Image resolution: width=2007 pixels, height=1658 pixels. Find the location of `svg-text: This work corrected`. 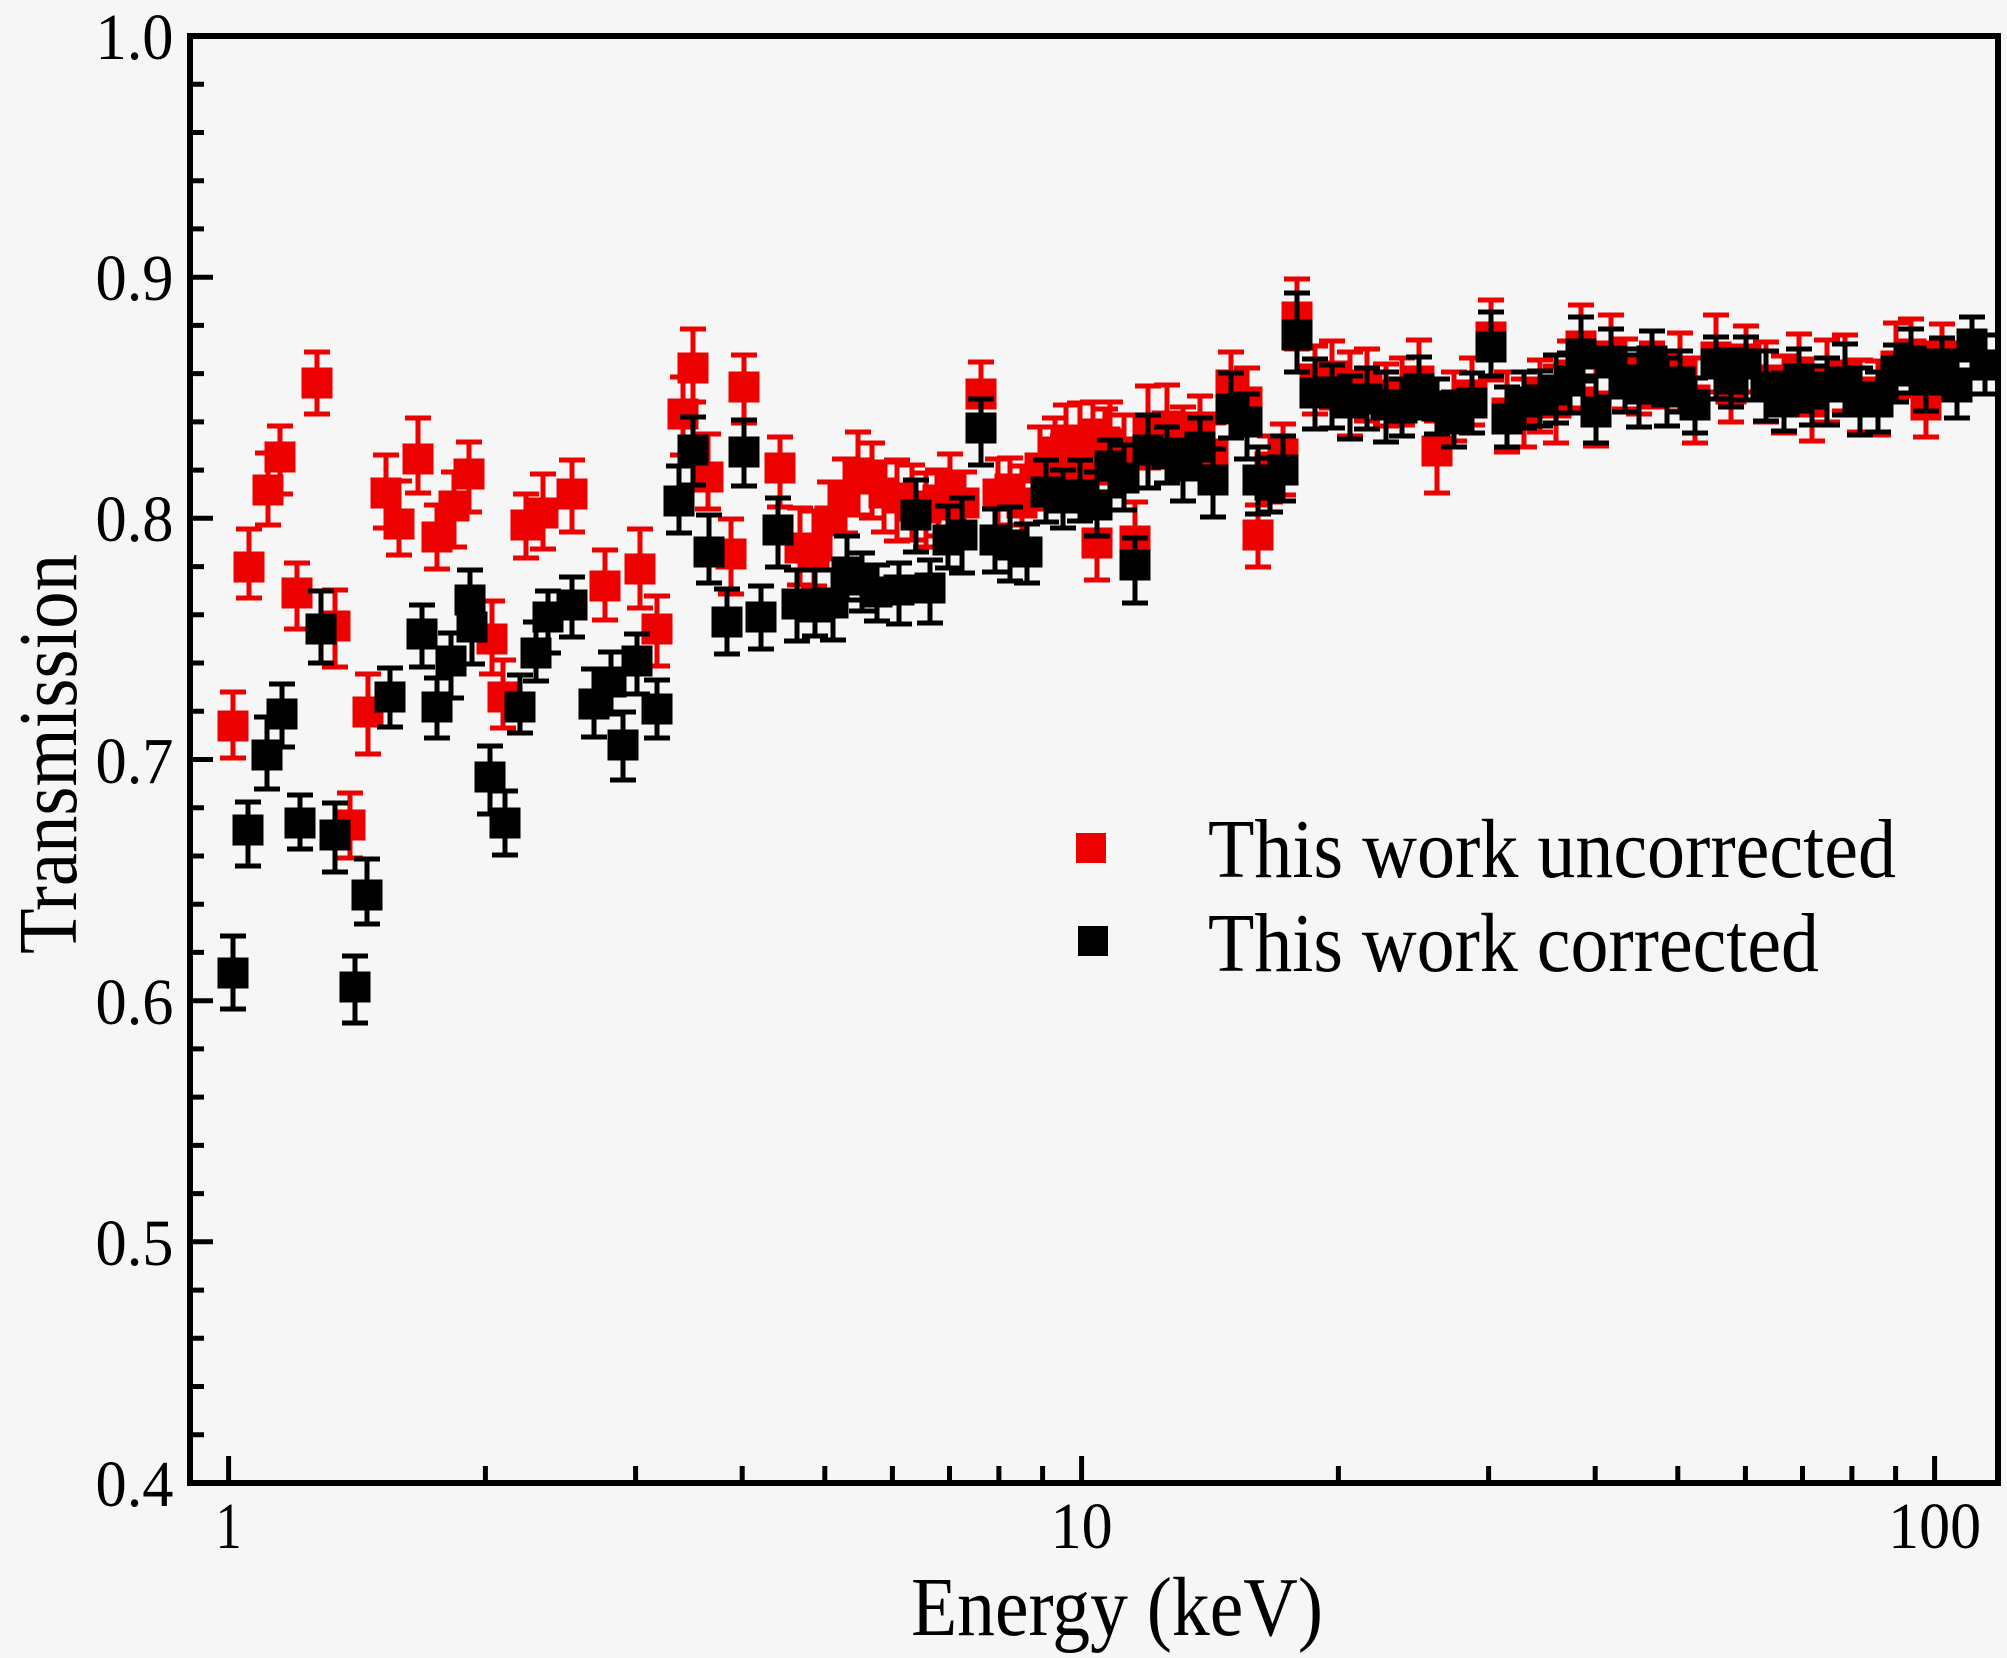

svg-text: This work corrected is located at coordinates (1513, 943).